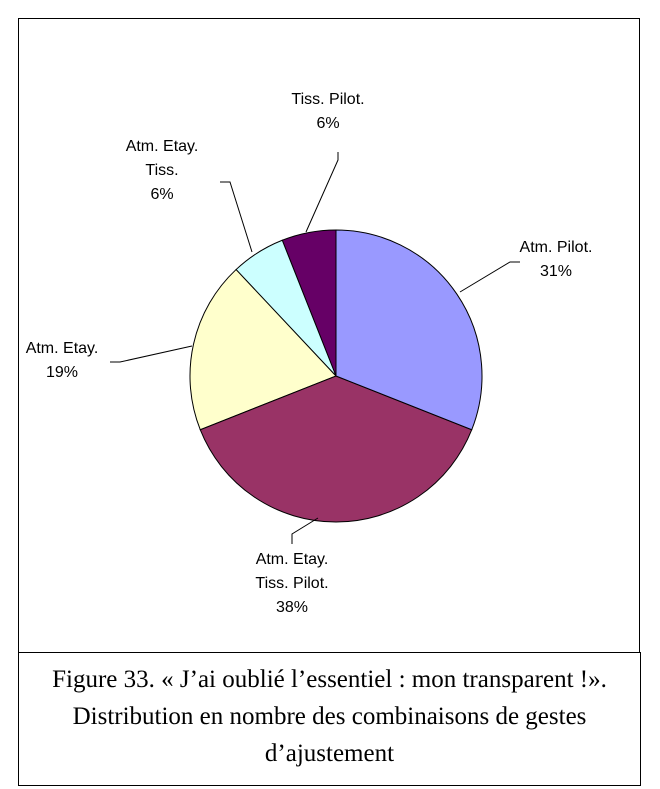 The height and width of the screenshot is (789, 660). What do you see at coordinates (62, 348) in the screenshot?
I see `category-label: Atm. Etay.` at bounding box center [62, 348].